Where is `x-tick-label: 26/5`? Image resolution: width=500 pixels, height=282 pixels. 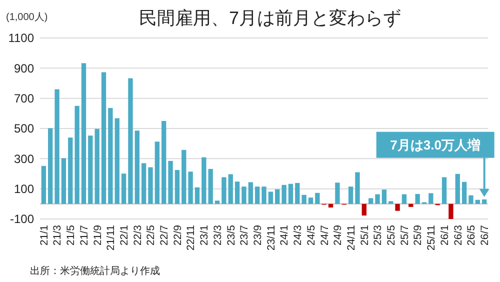
x-tick-label: 26/5 is located at coordinates (472, 235).